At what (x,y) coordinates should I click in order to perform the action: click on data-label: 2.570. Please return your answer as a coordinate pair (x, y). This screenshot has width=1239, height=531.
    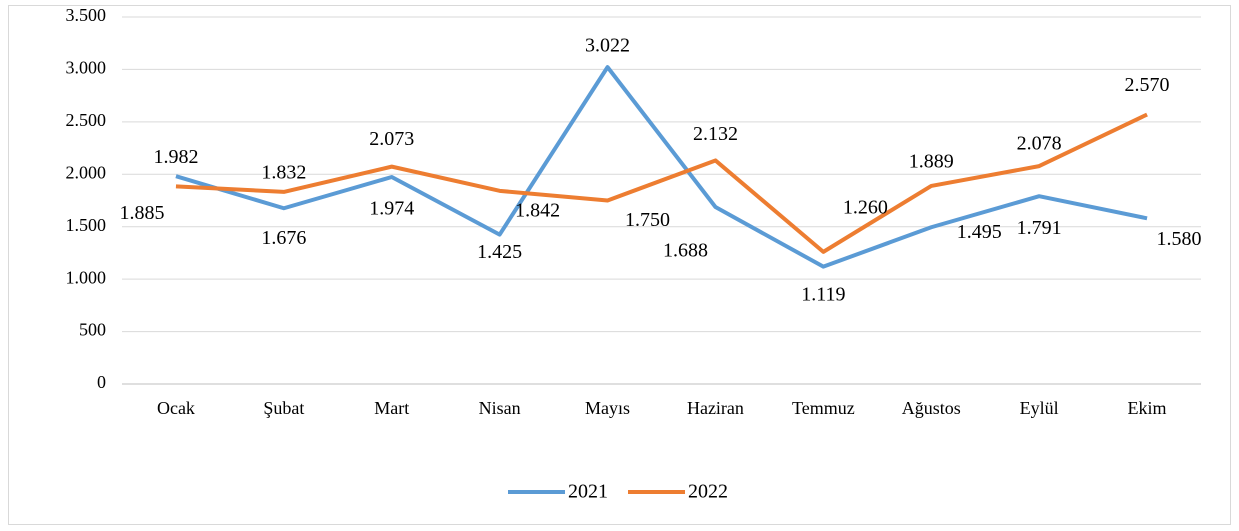
    Looking at the image, I should click on (1147, 85).